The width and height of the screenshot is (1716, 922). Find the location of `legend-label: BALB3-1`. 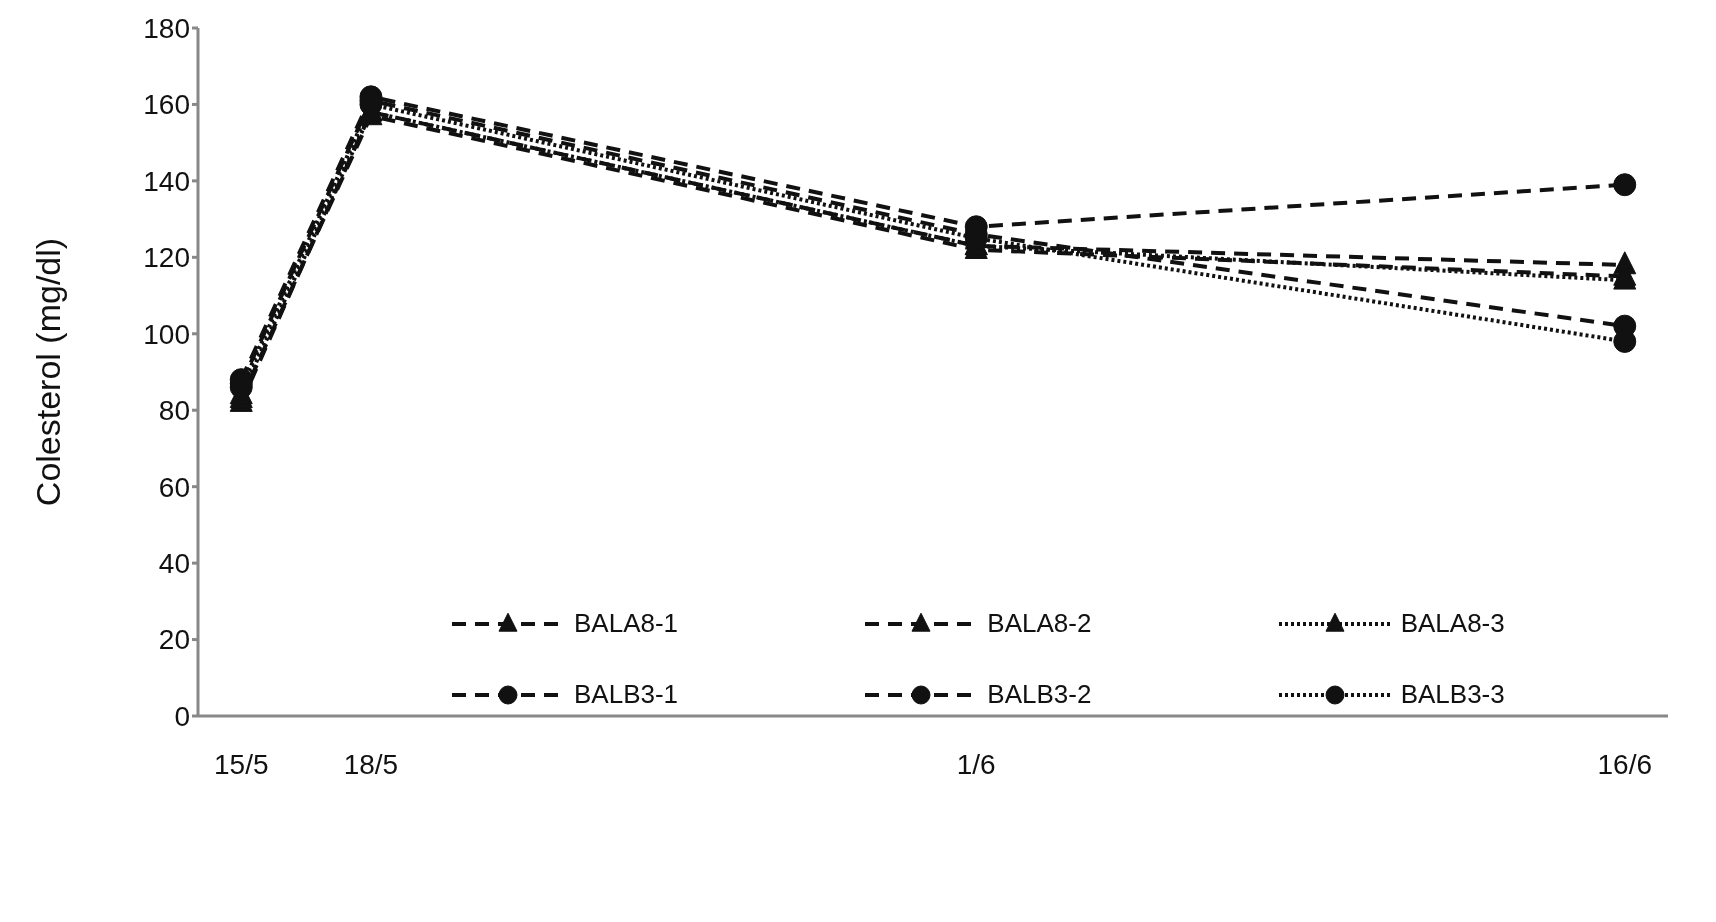

legend-label: BALB3-1 is located at coordinates (626, 694).